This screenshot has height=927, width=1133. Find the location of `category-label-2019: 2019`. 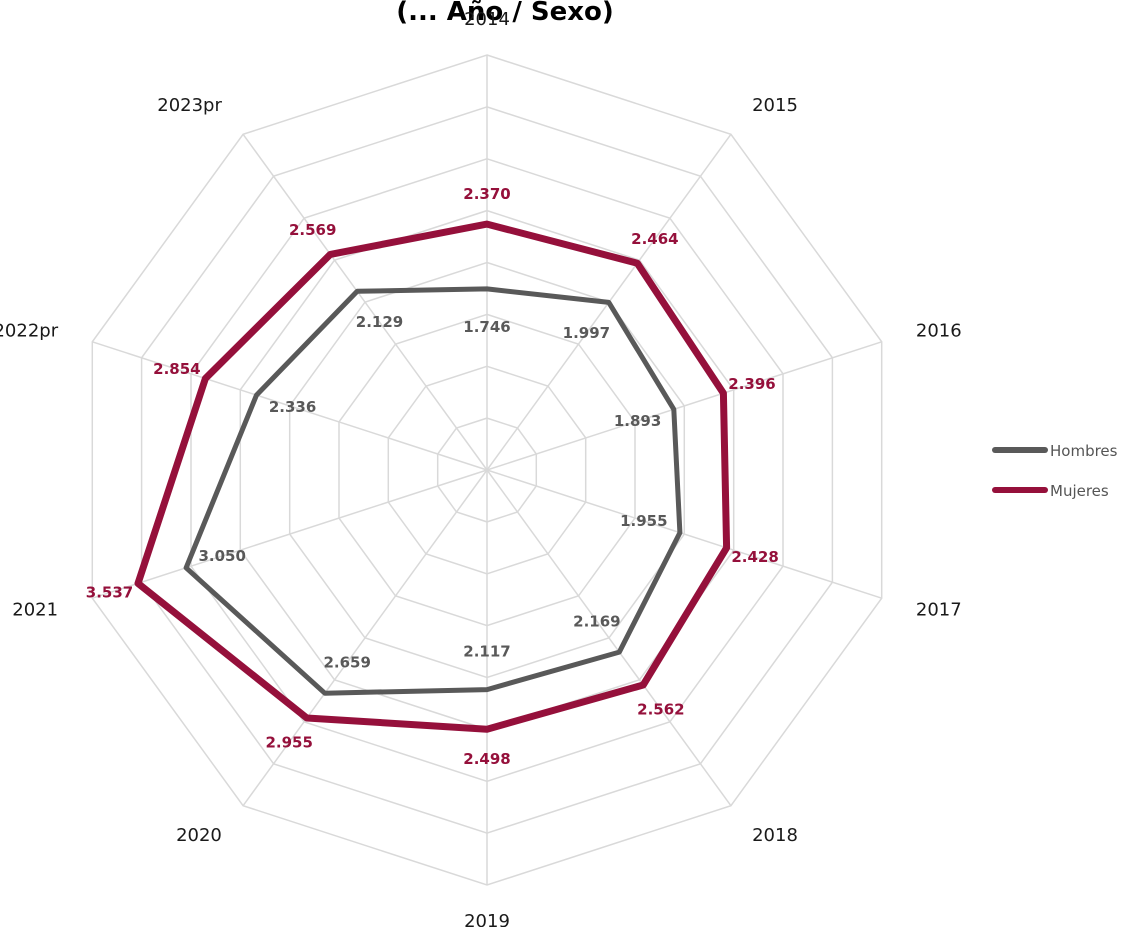

category-label-2019: 2019 is located at coordinates (487, 919).